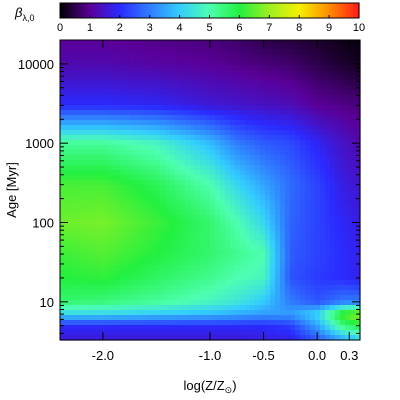  I want to click on colorbar-cell, so click(352, 10).